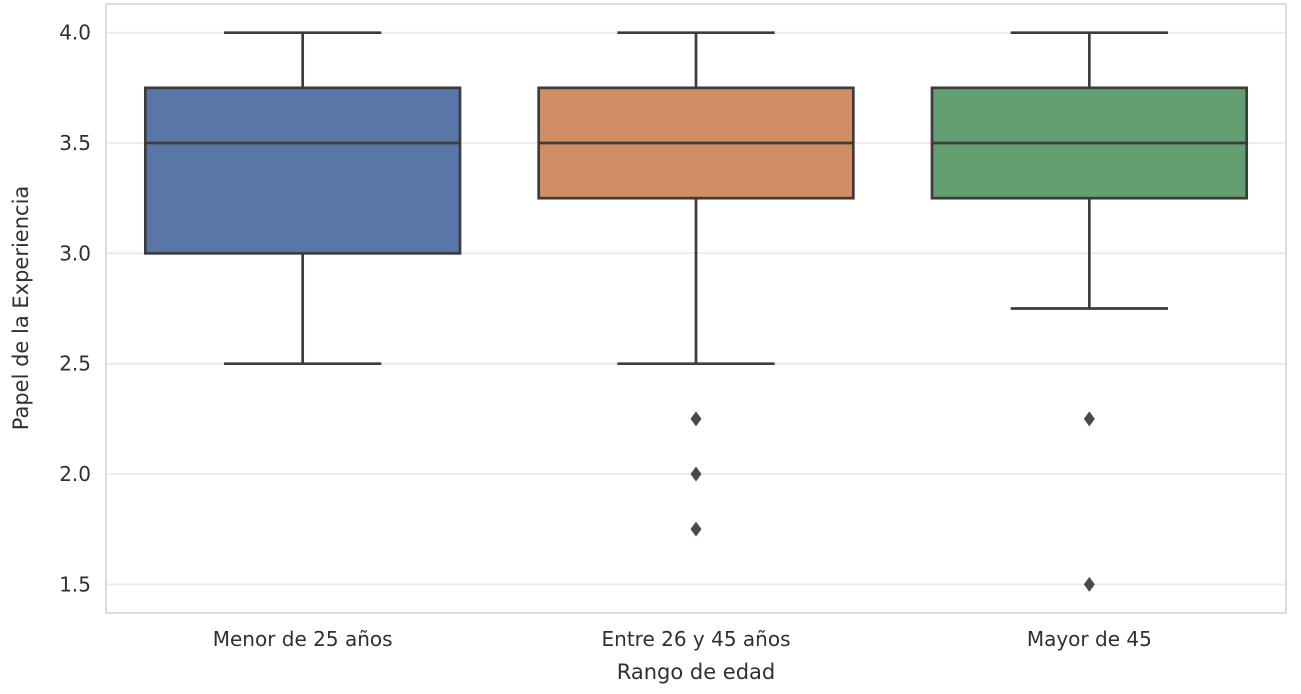  I want to click on y-tick-label: 1.5, so click(75, 584).